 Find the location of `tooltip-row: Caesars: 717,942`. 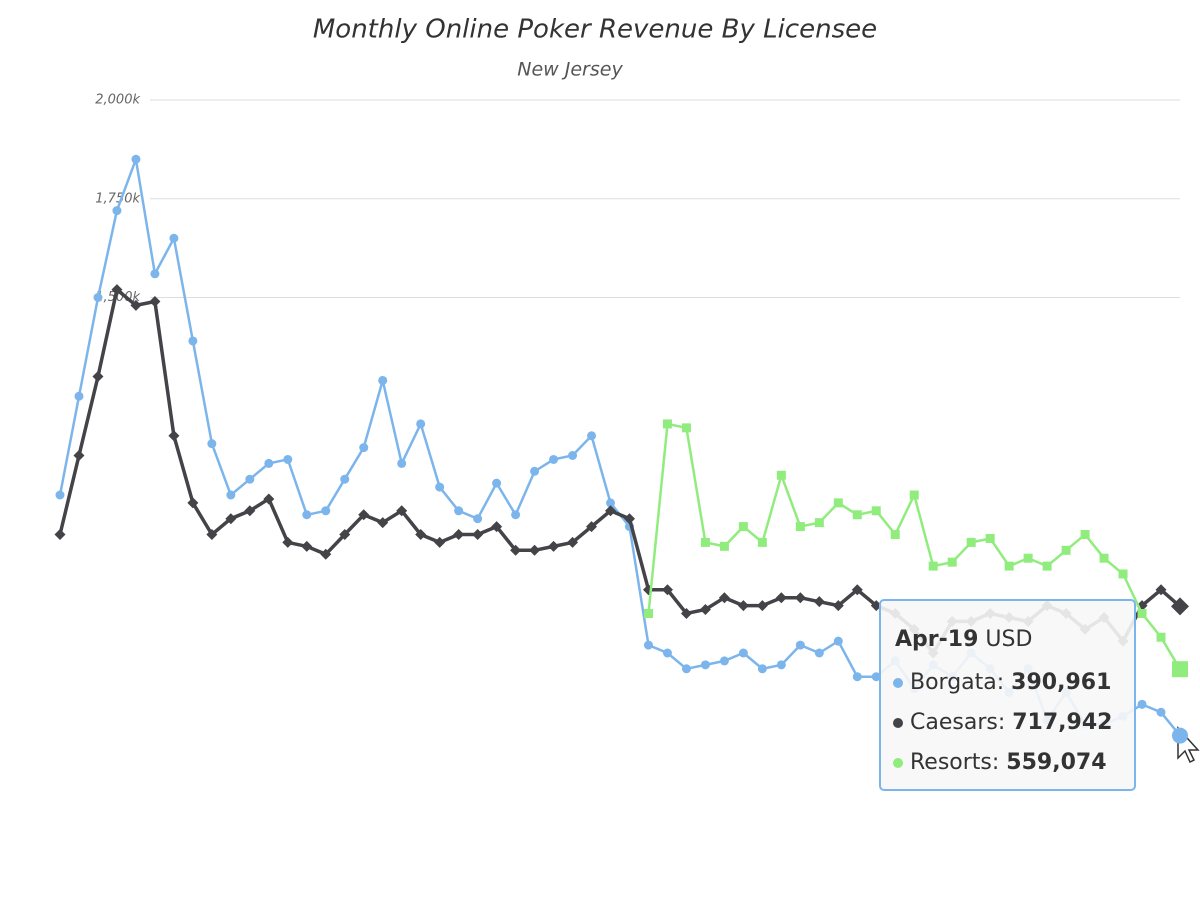

tooltip-row: Caesars: 717,942 is located at coordinates (1011, 722).